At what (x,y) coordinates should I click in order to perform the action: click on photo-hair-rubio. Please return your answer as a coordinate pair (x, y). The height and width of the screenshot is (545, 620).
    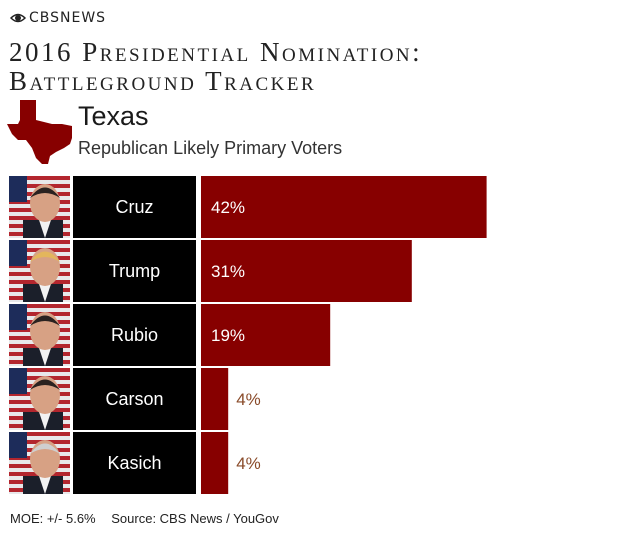
    Looking at the image, I should click on (45, 320).